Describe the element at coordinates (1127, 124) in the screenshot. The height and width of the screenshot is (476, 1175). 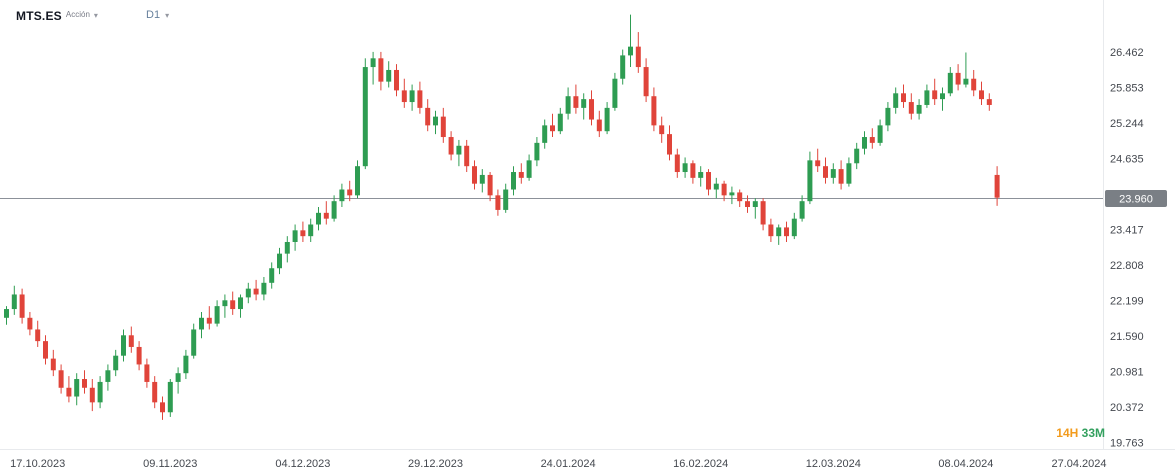
I see `price-axis-label: 25.244` at that location.